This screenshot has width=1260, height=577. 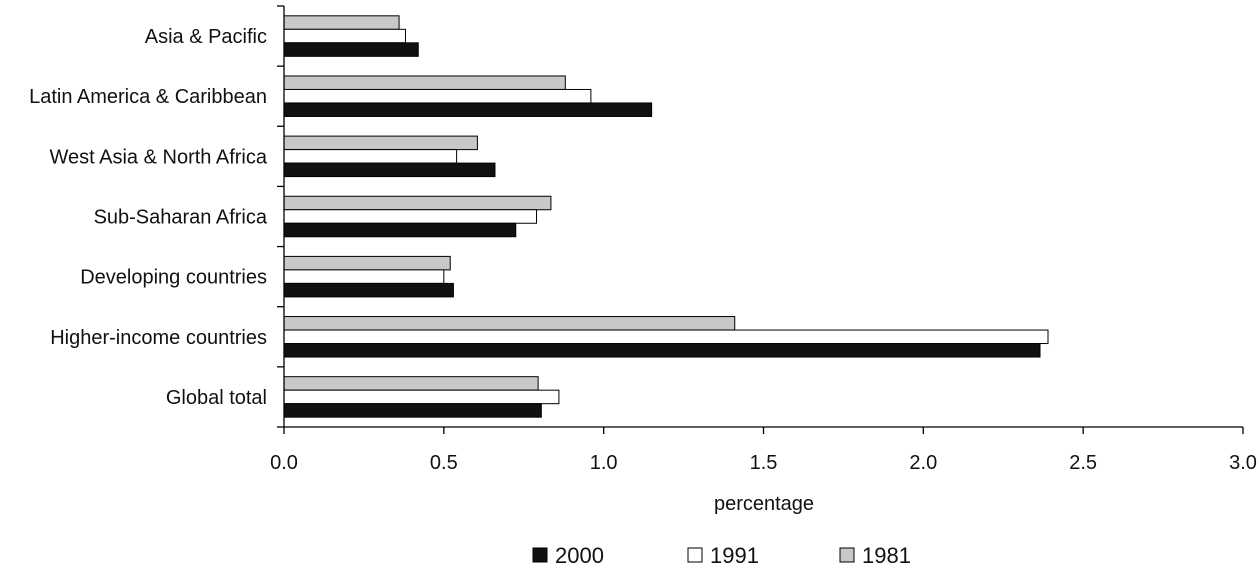 What do you see at coordinates (159, 157) in the screenshot?
I see `category-label: West Asia & North Africa` at bounding box center [159, 157].